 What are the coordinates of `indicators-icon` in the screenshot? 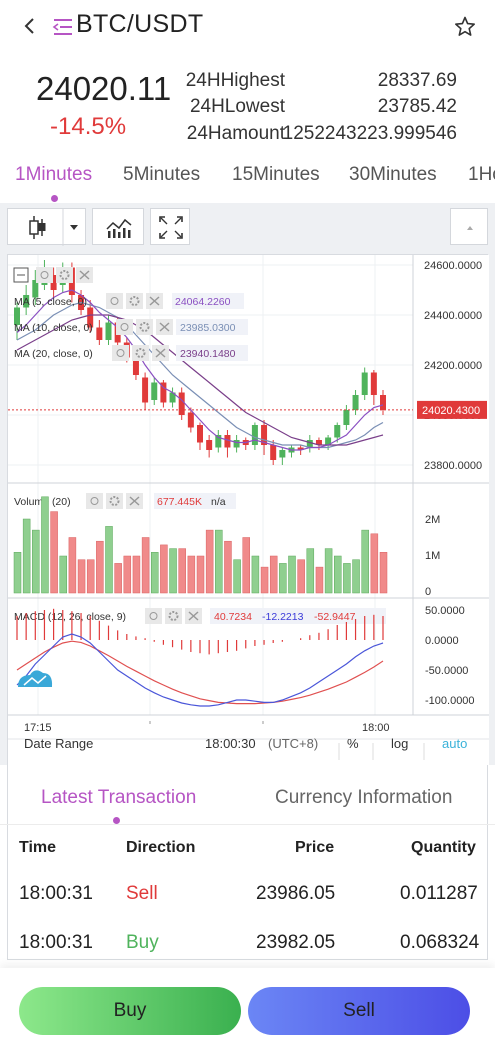 It's located at (119, 228).